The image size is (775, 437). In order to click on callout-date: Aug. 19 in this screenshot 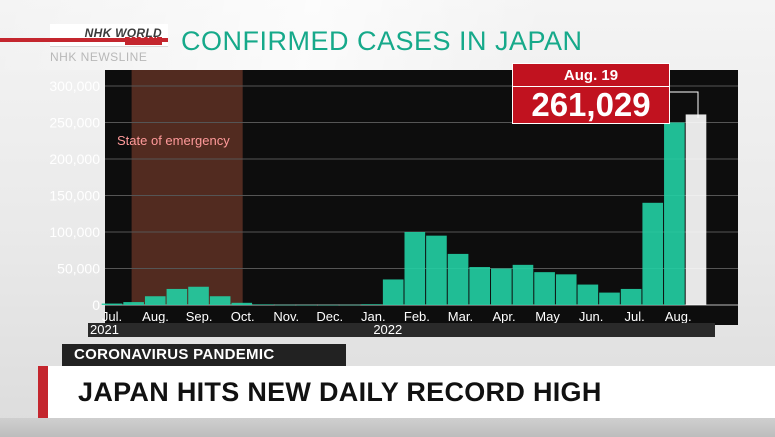, I will do `click(591, 75)`.